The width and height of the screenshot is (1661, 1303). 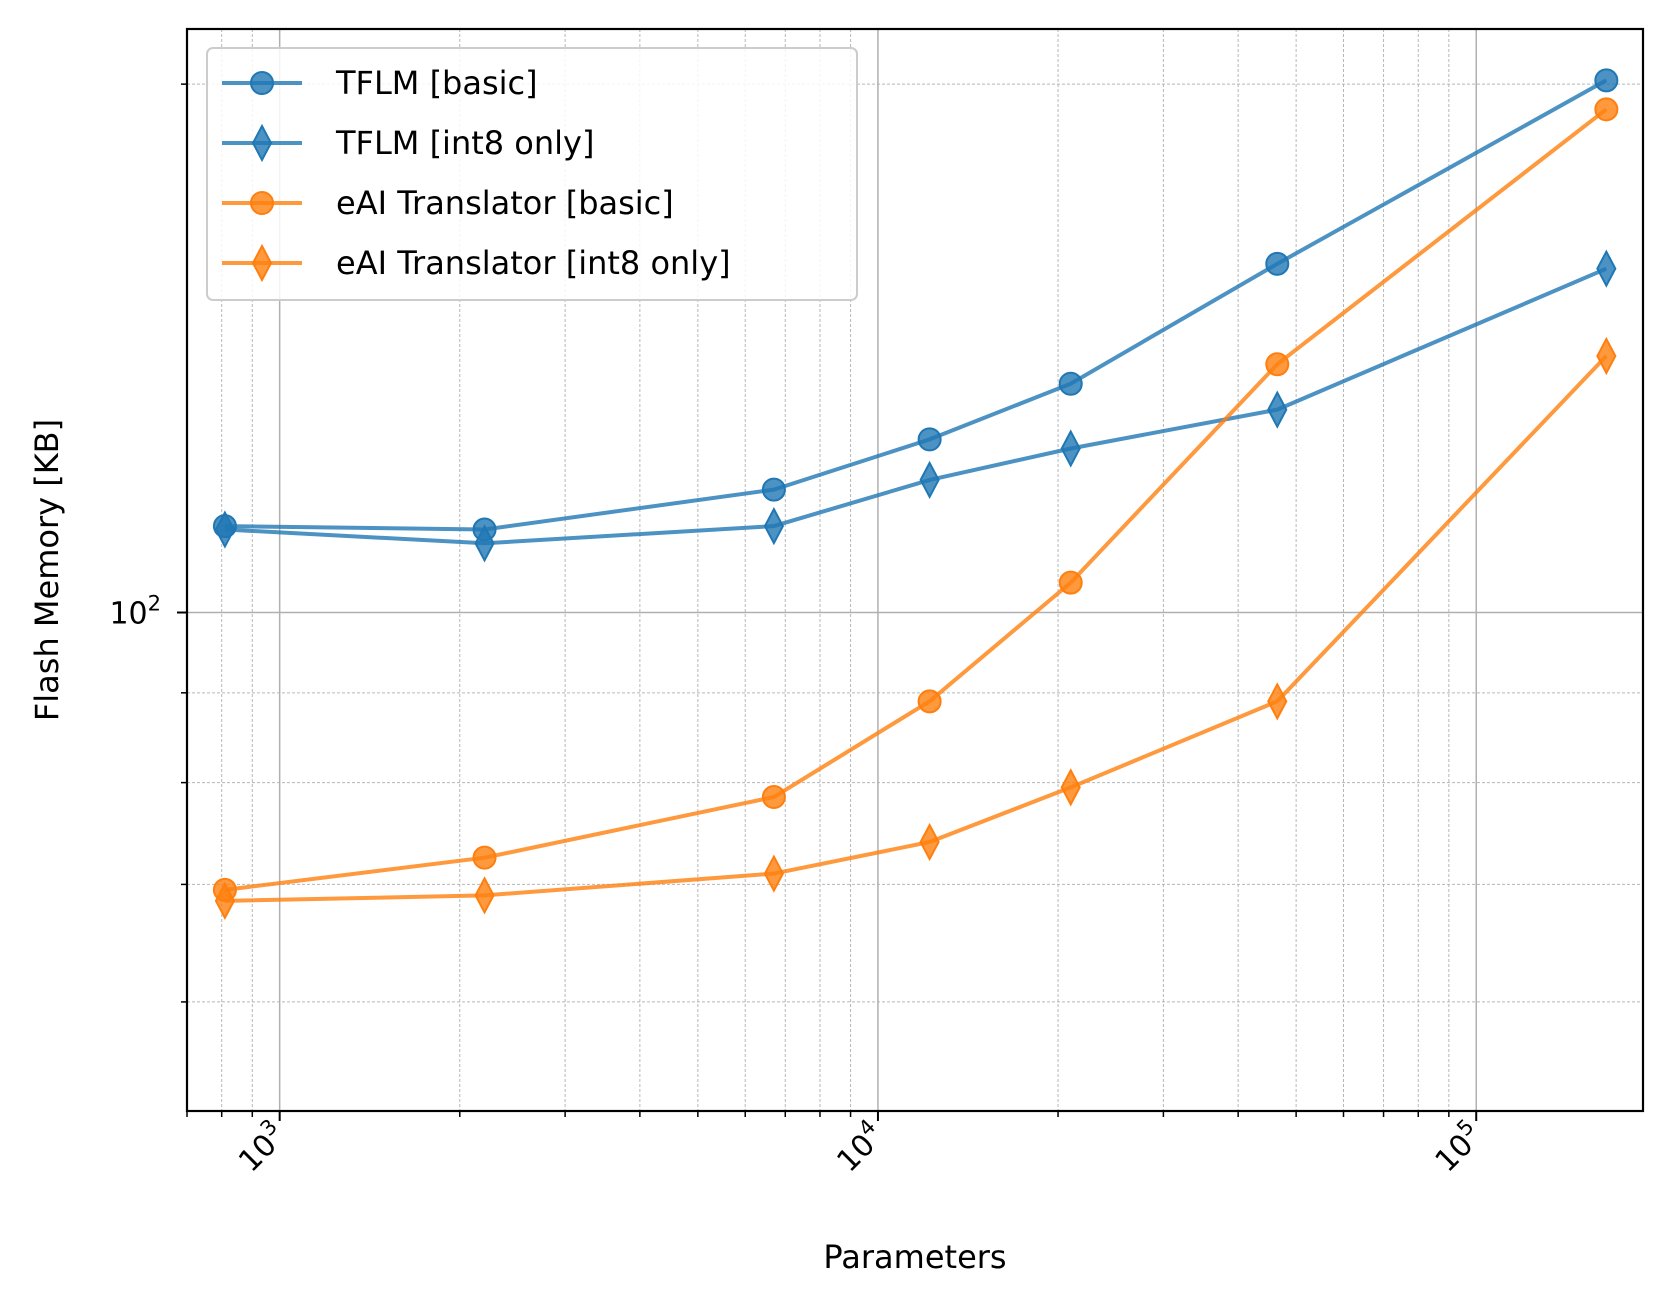 What do you see at coordinates (505, 203) in the screenshot?
I see `legend-label: eAI Translator [basic]` at bounding box center [505, 203].